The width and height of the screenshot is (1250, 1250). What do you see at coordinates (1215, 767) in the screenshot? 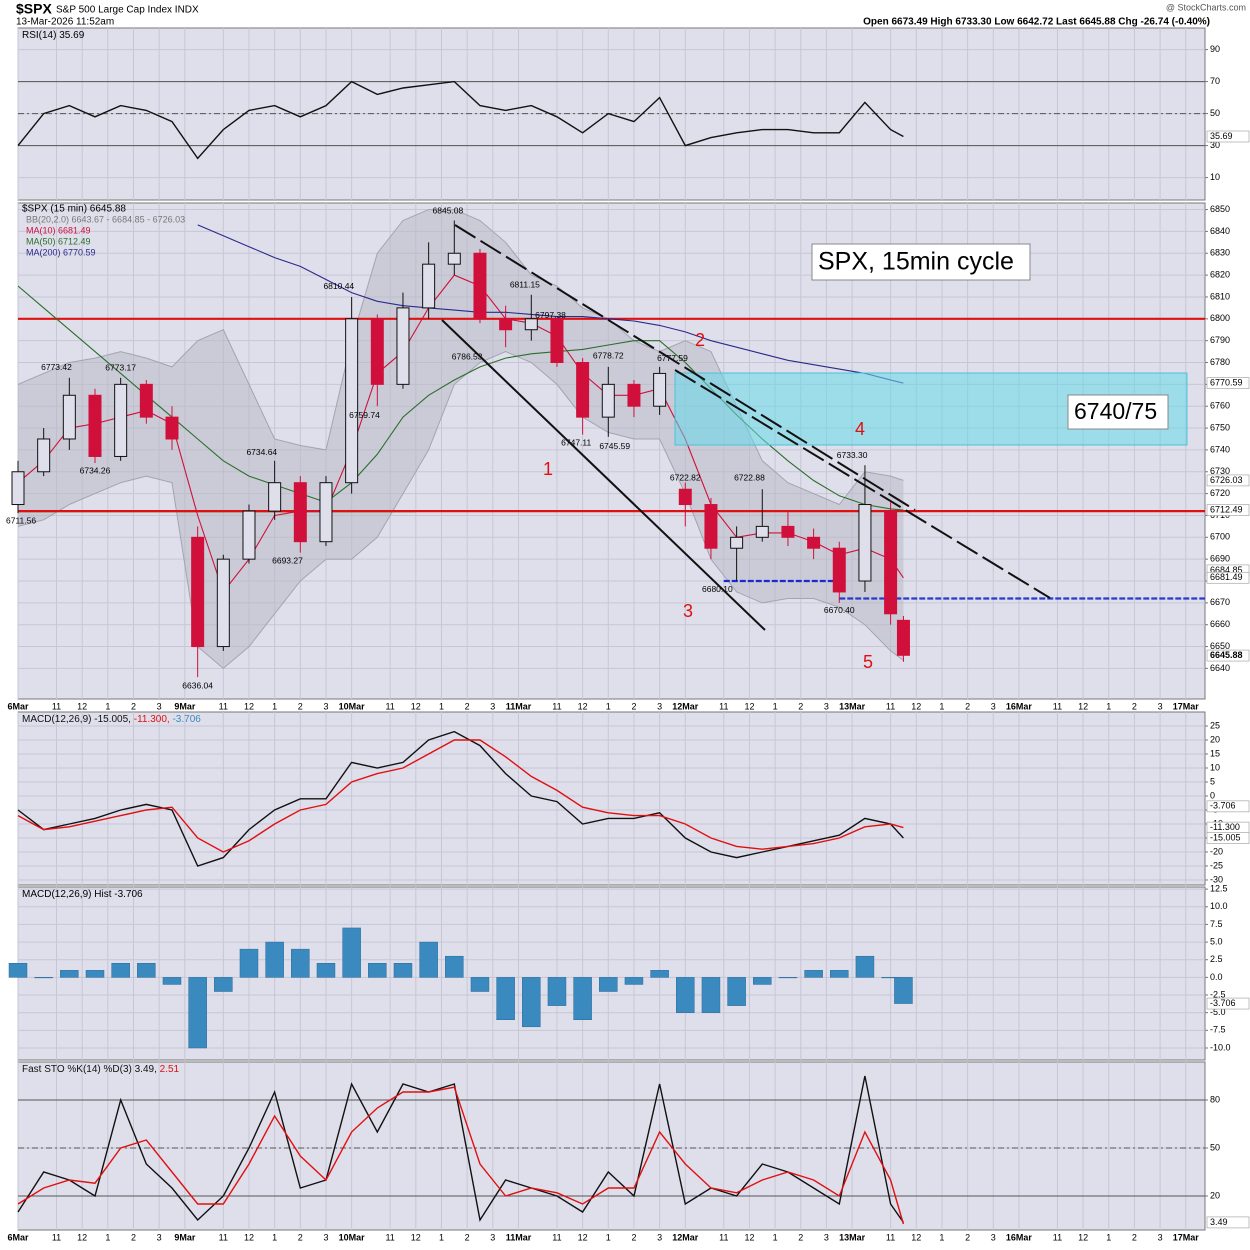
I see `y-tick-label: 10` at bounding box center [1215, 767].